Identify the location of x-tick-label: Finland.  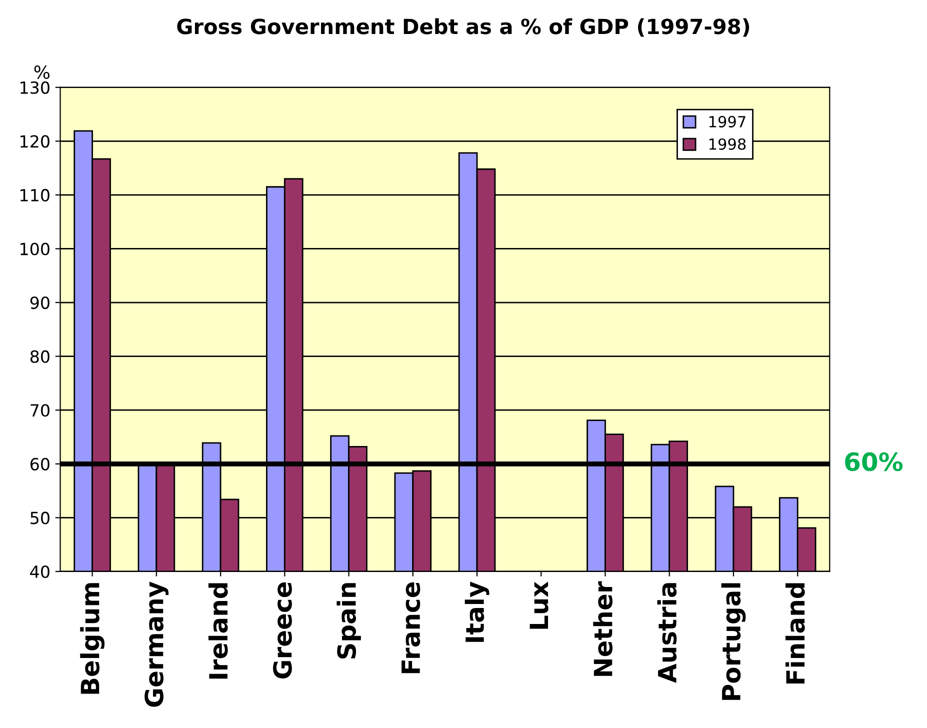
(795, 633).